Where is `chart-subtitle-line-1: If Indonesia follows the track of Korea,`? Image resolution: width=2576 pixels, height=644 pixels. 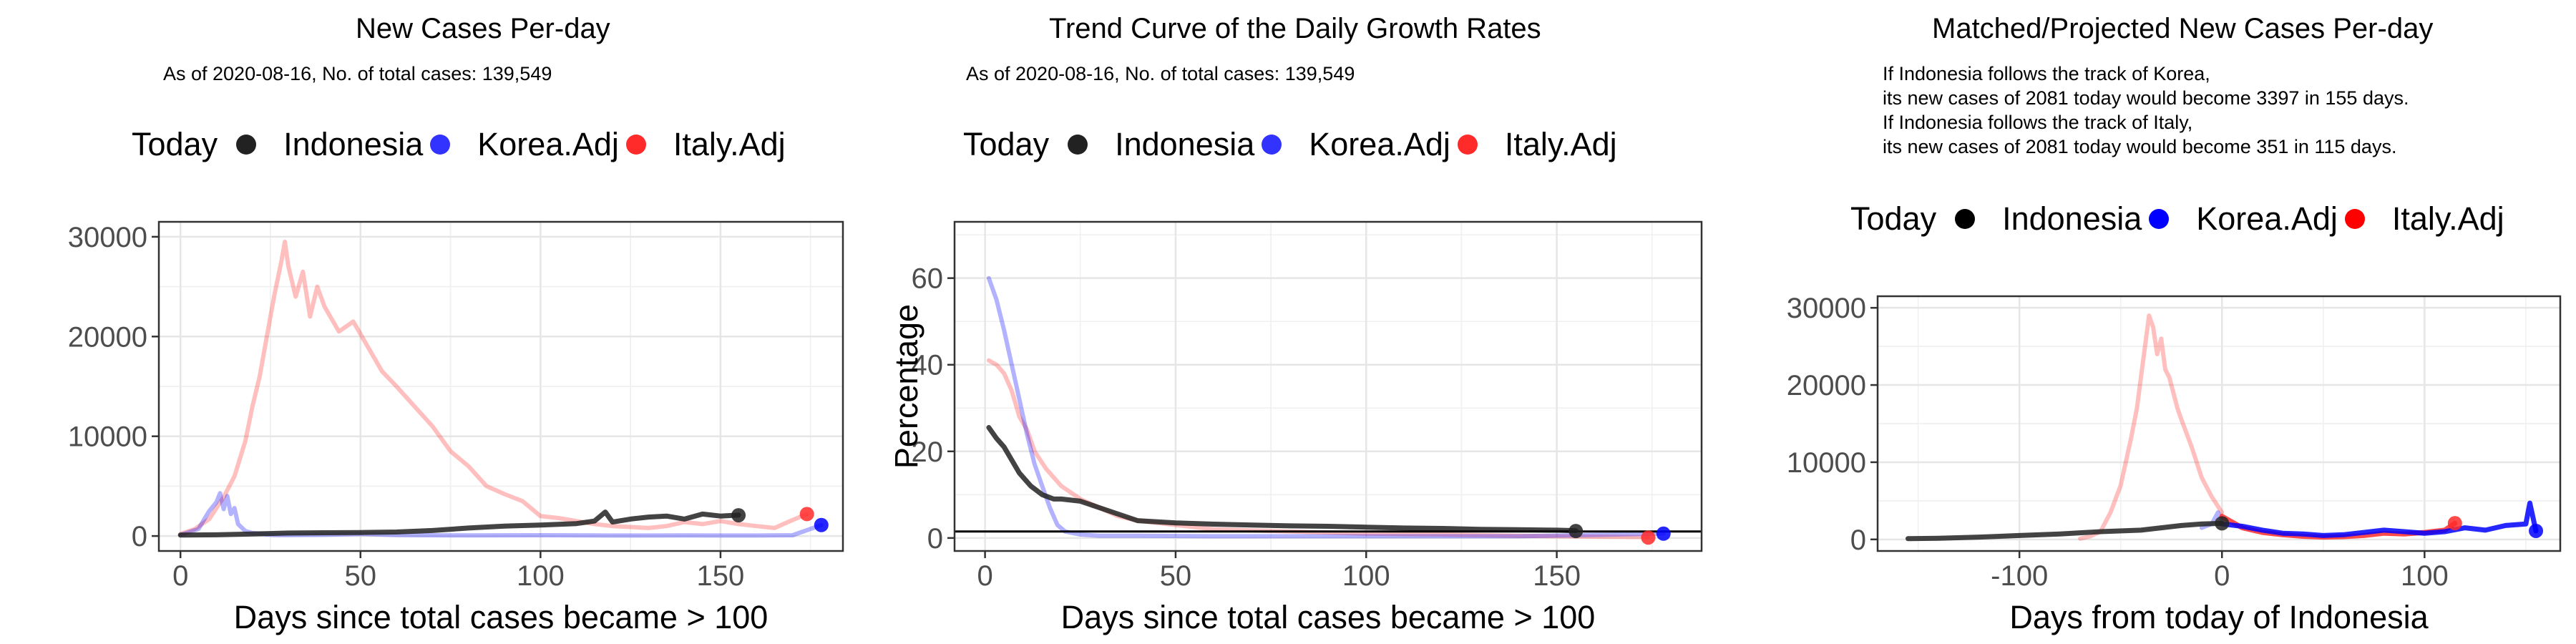 chart-subtitle-line-1: If Indonesia follows the track of Korea, is located at coordinates (2046, 73).